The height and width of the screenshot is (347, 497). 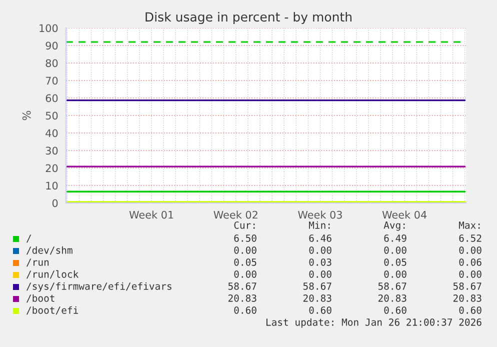 What do you see at coordinates (52, 186) in the screenshot?
I see `y-tick-label: 10` at bounding box center [52, 186].